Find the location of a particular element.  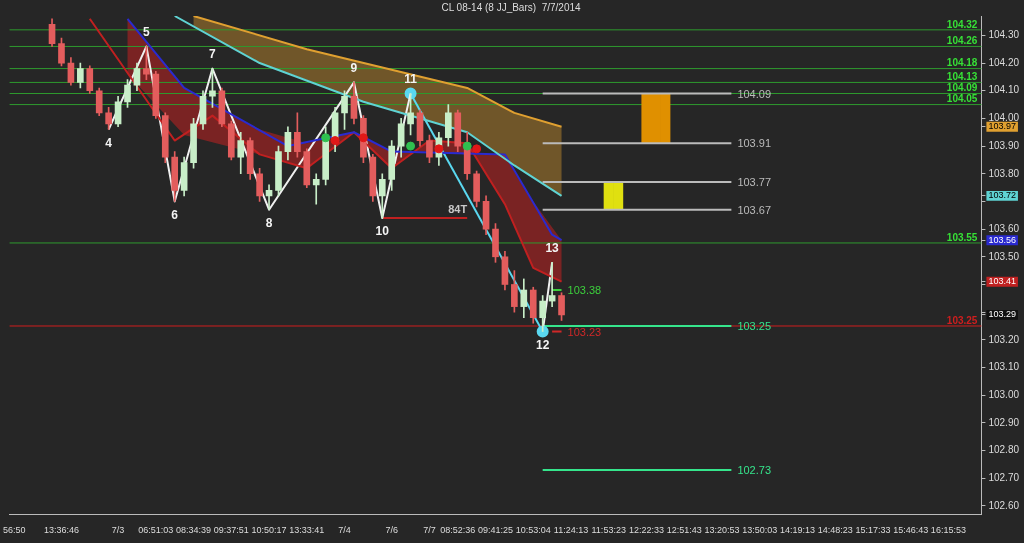

annotation: 7 is located at coordinates (213, 53).